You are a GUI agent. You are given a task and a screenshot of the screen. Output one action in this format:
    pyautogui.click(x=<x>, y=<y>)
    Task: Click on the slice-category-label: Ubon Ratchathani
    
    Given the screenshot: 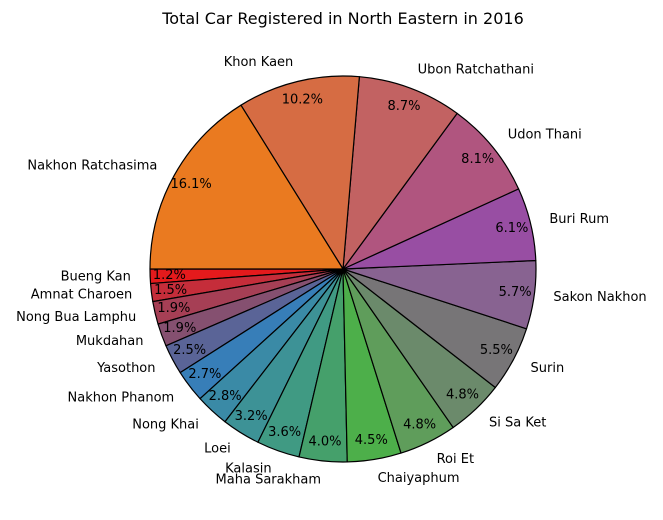 What is the action you would take?
    pyautogui.click(x=476, y=70)
    